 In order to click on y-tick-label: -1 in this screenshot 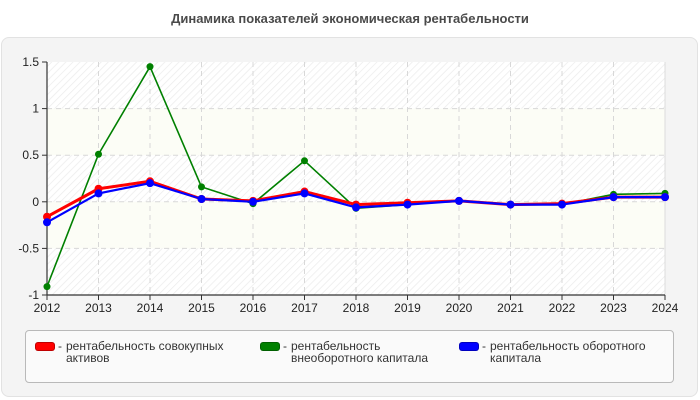, I will do `click(33, 295)`.